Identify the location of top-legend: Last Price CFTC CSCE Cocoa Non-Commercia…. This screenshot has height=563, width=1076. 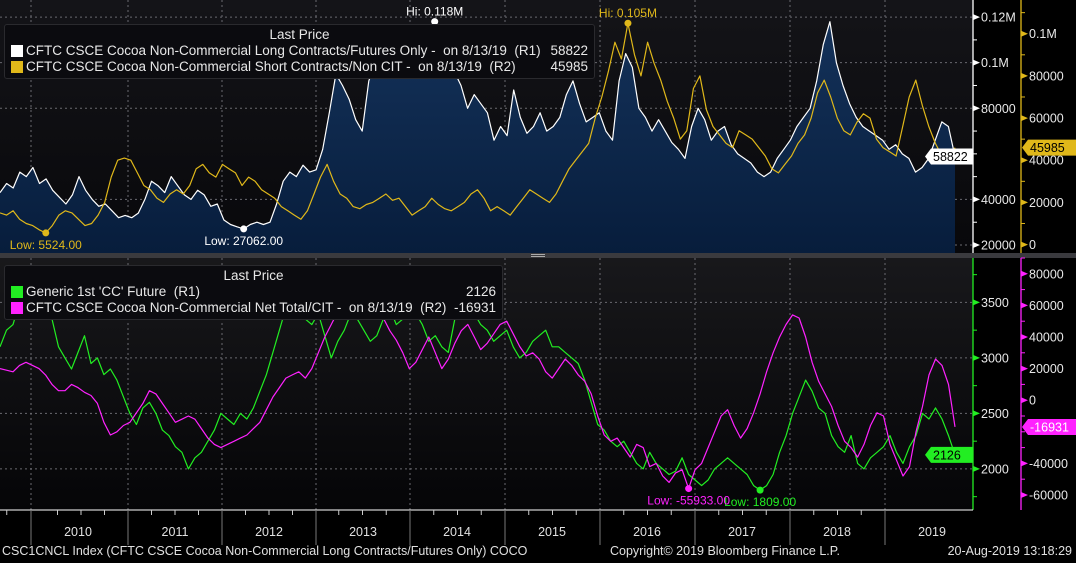
(299, 51).